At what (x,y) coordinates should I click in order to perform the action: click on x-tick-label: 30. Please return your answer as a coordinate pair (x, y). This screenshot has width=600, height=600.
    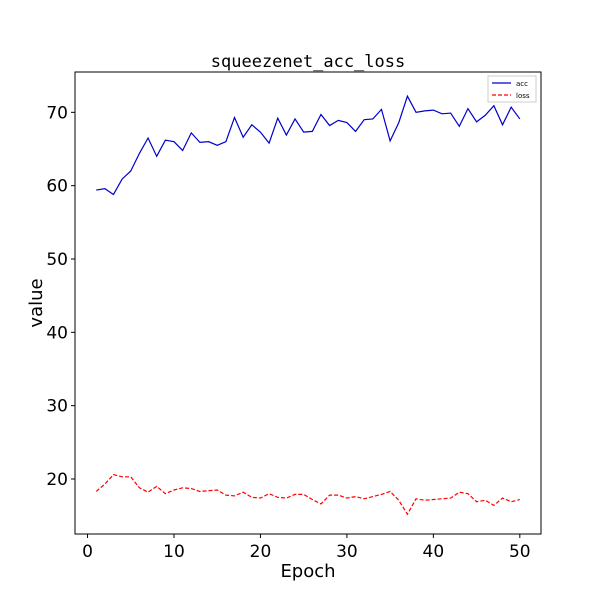
    Looking at the image, I should click on (347, 552).